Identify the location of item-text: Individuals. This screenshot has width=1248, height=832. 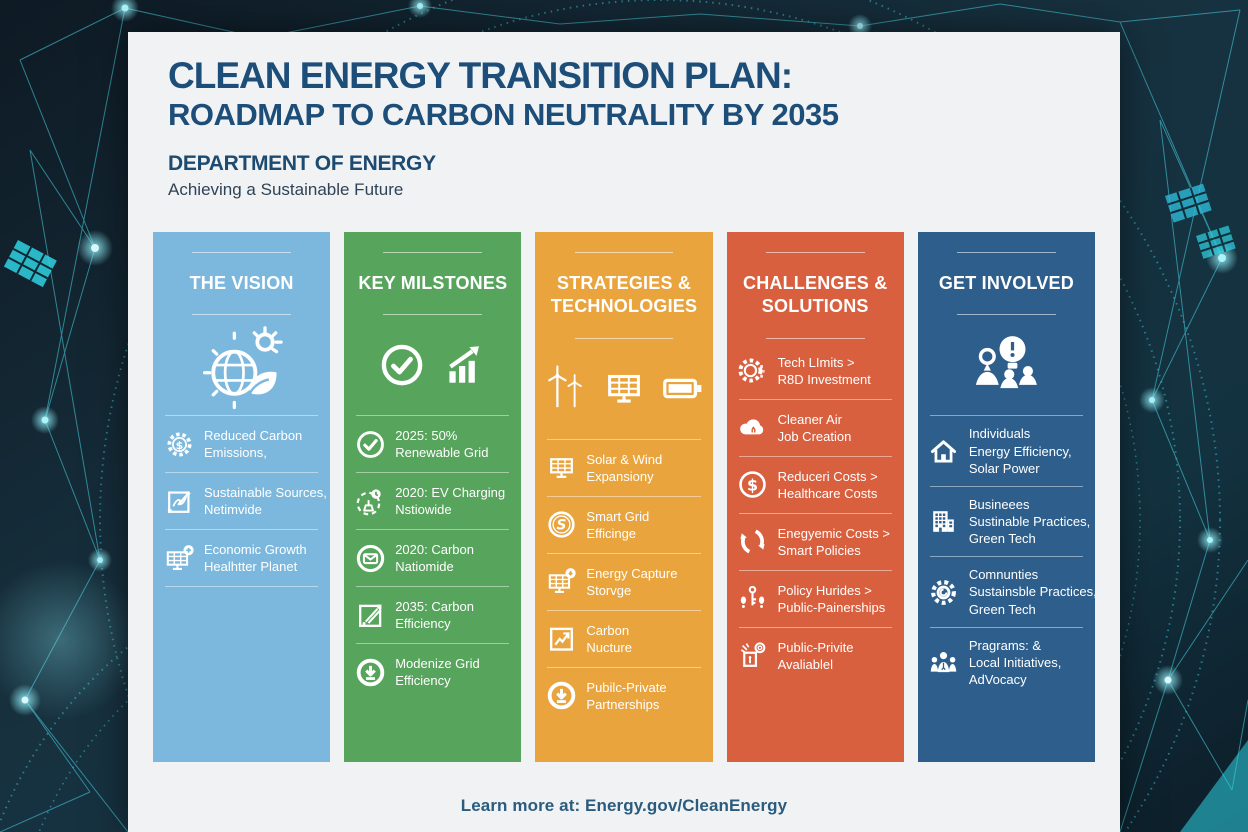
(999, 434).